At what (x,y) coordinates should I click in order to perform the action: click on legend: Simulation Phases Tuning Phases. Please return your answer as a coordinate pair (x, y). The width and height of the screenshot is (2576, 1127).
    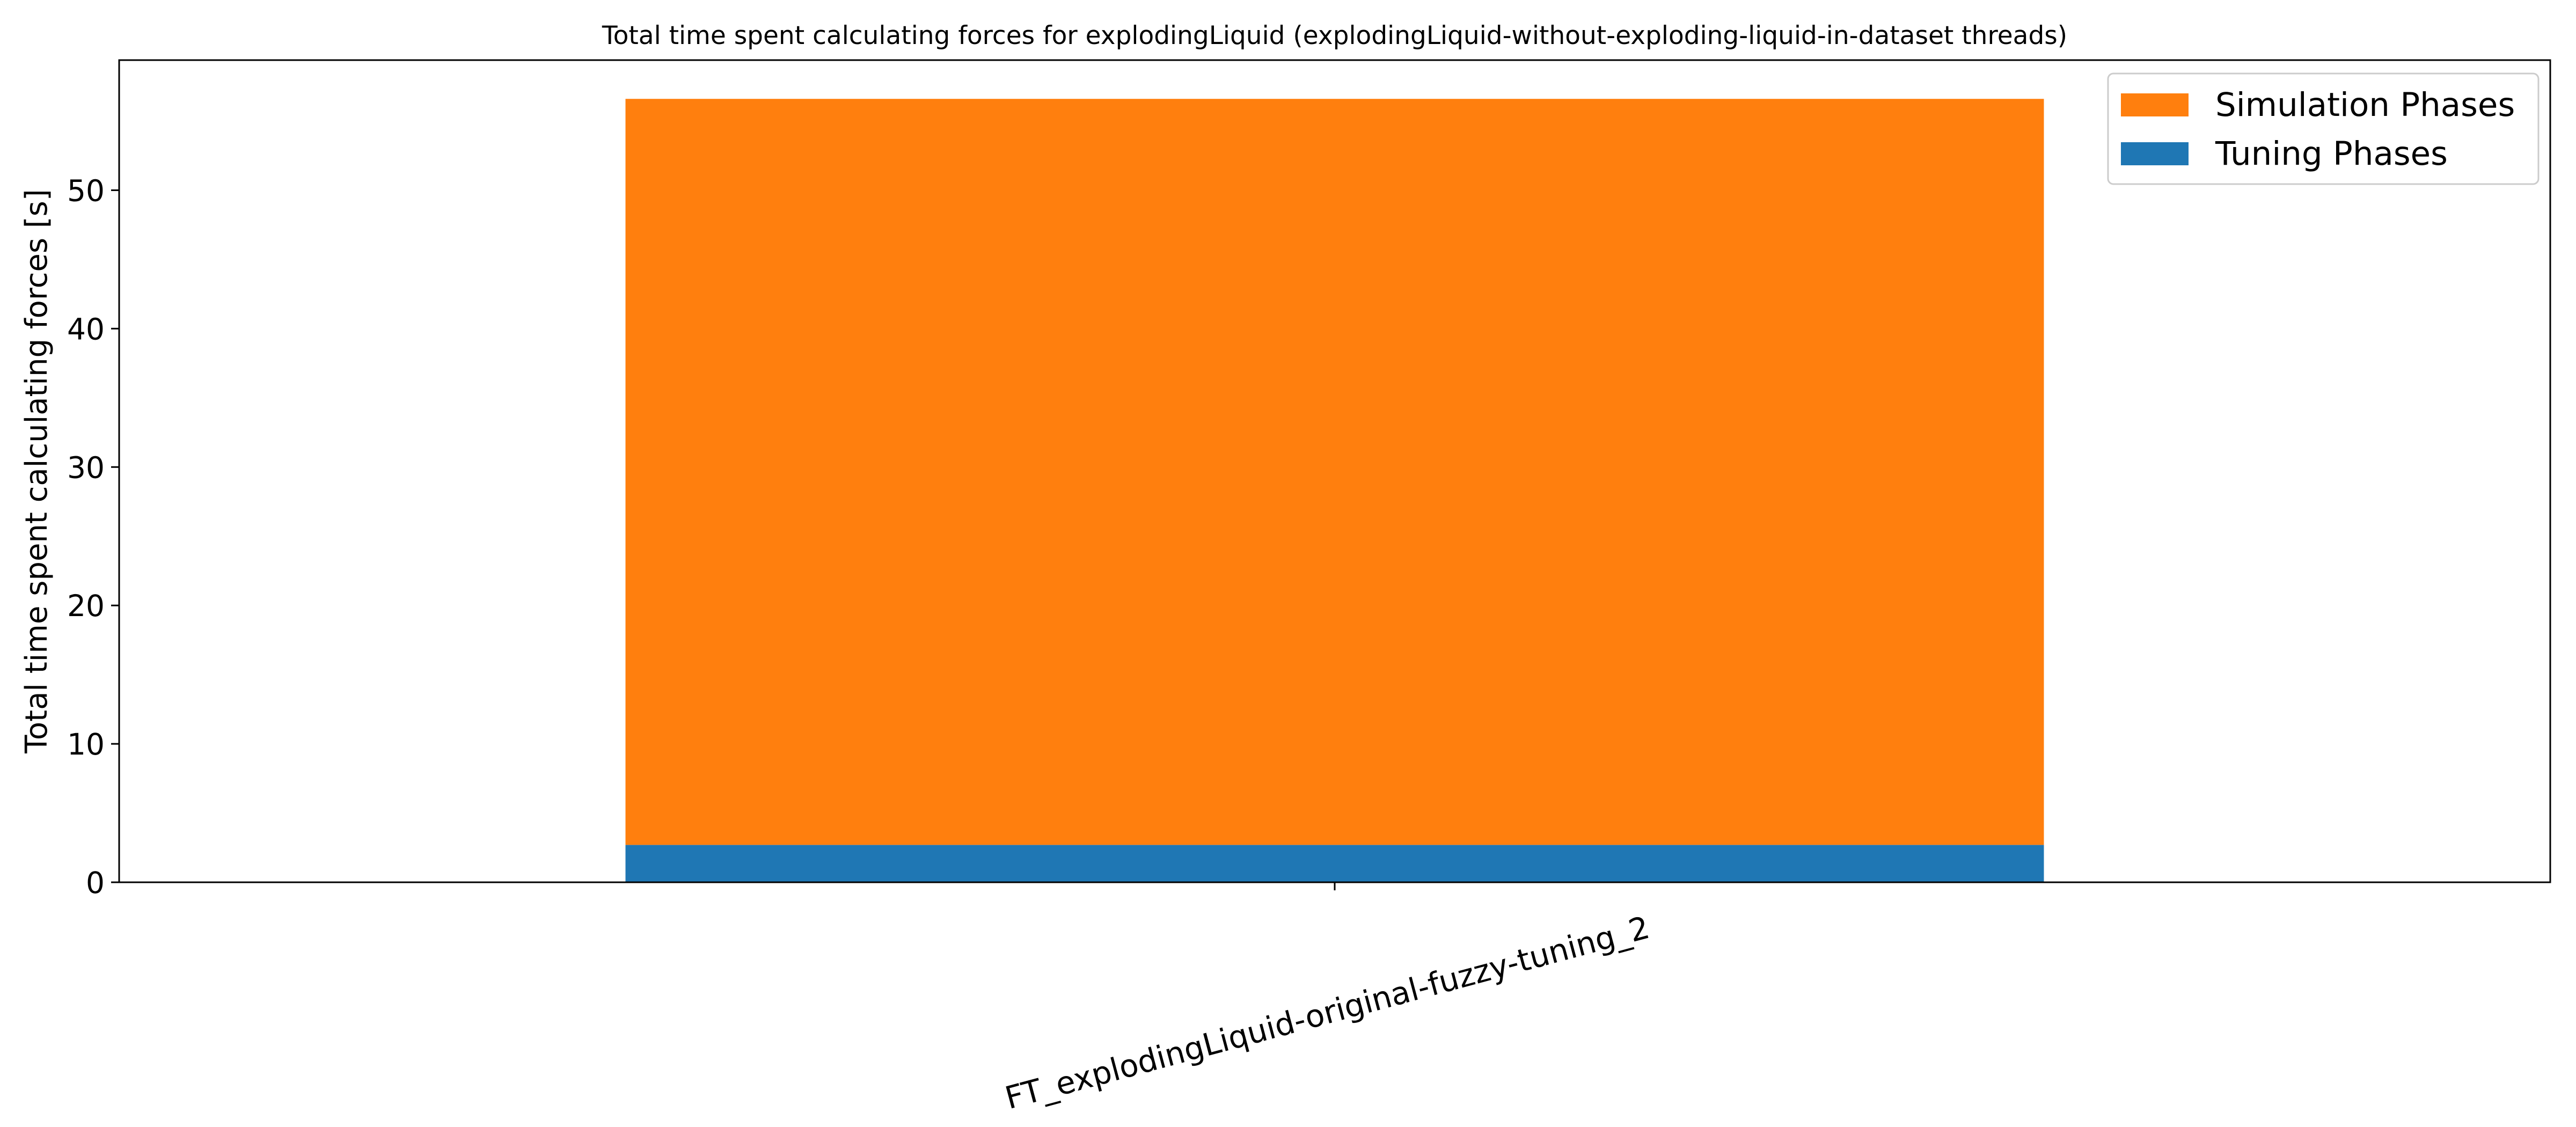
    Looking at the image, I should click on (2323, 128).